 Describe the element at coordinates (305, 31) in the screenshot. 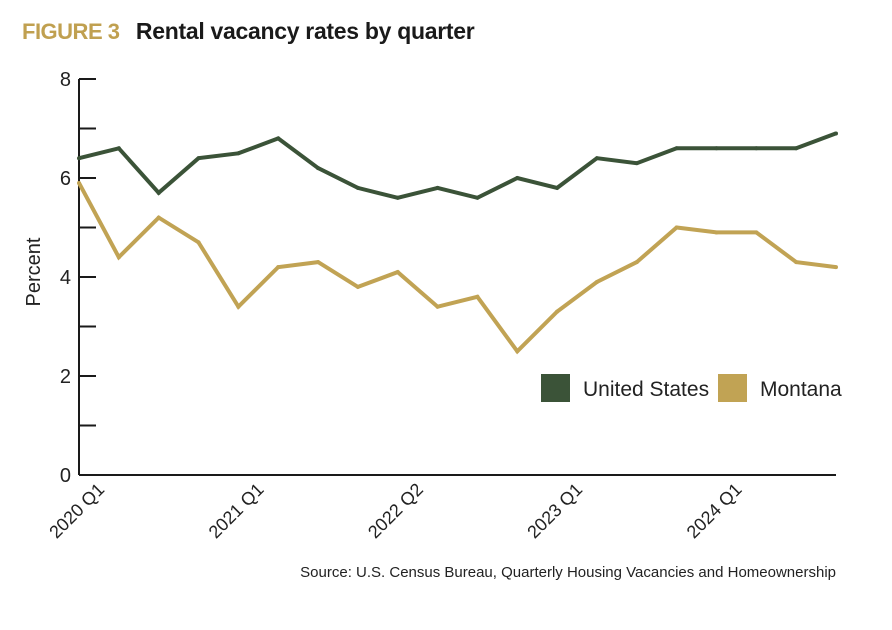

I see `figure-title: Rental vacancy rates by quarter` at that location.